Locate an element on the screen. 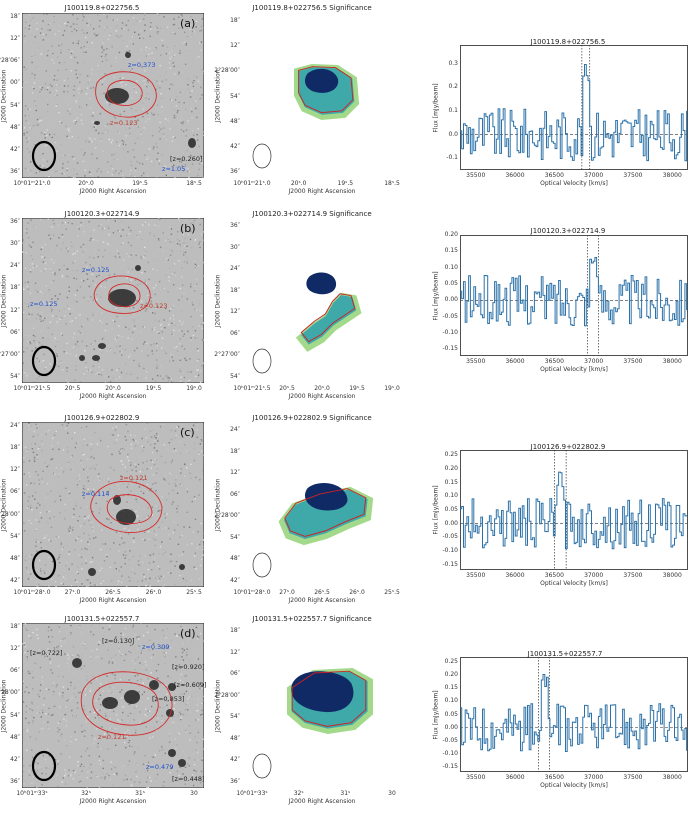 This screenshot has height=820, width=693. flux-tick-label: -0.05 is located at coordinates (450, 316).